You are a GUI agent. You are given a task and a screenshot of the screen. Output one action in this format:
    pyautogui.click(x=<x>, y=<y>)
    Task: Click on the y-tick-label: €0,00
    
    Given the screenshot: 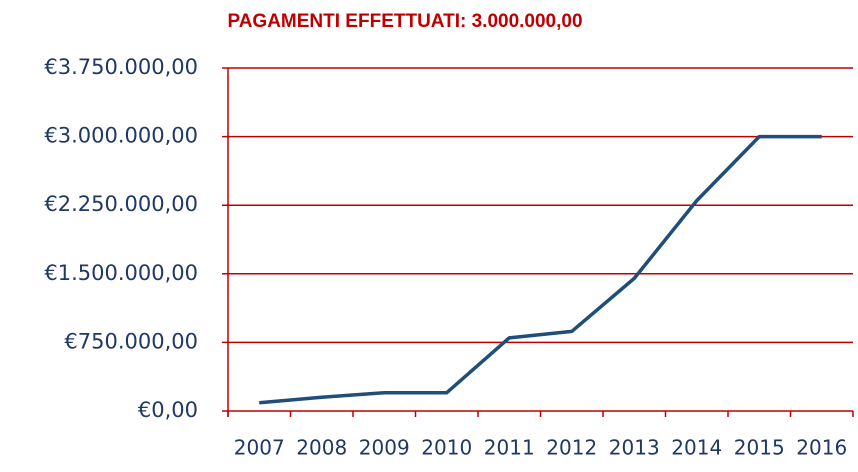 What is the action you would take?
    pyautogui.click(x=168, y=410)
    